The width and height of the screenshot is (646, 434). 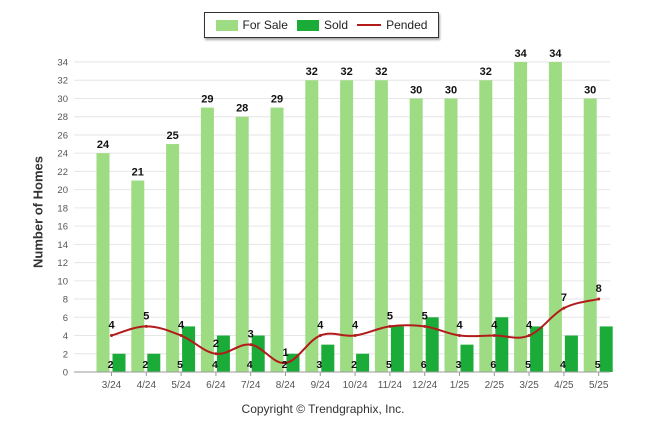 What do you see at coordinates (321, 385) in the screenshot?
I see `x-tick-label: 9/24` at bounding box center [321, 385].